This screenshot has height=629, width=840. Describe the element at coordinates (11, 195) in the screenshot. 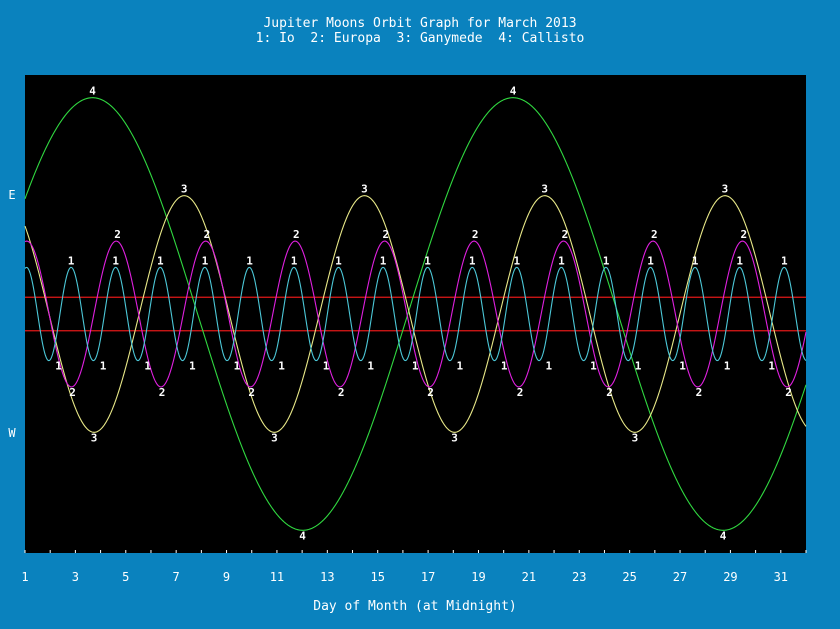

I see `y-label-east: E` at that location.